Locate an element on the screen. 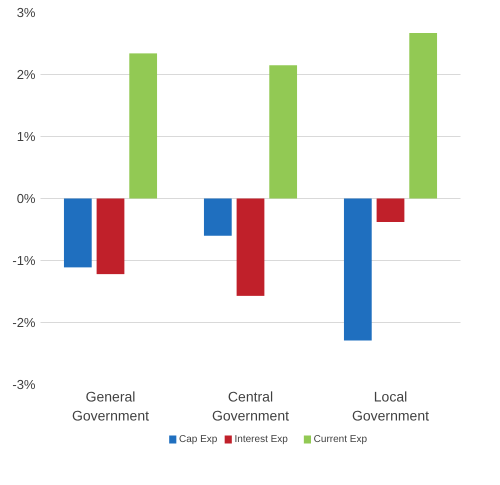 The width and height of the screenshot is (500, 485). y-tick-label: -3% is located at coordinates (24, 384).